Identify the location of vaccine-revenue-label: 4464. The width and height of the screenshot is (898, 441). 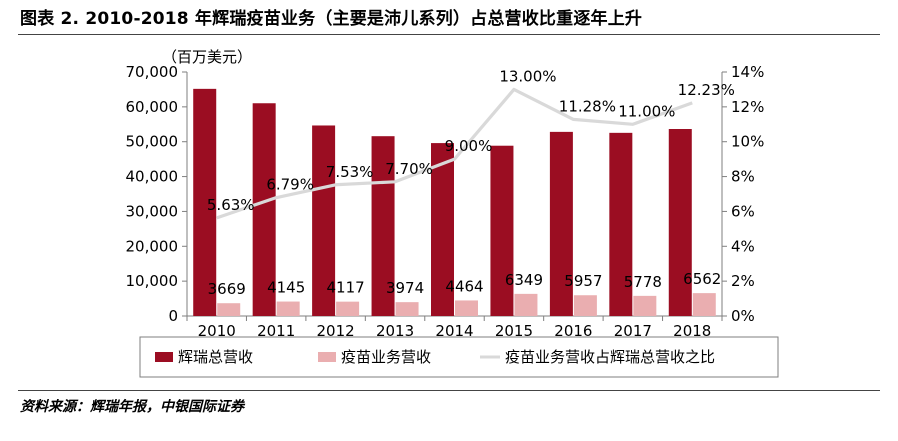
(464, 286).